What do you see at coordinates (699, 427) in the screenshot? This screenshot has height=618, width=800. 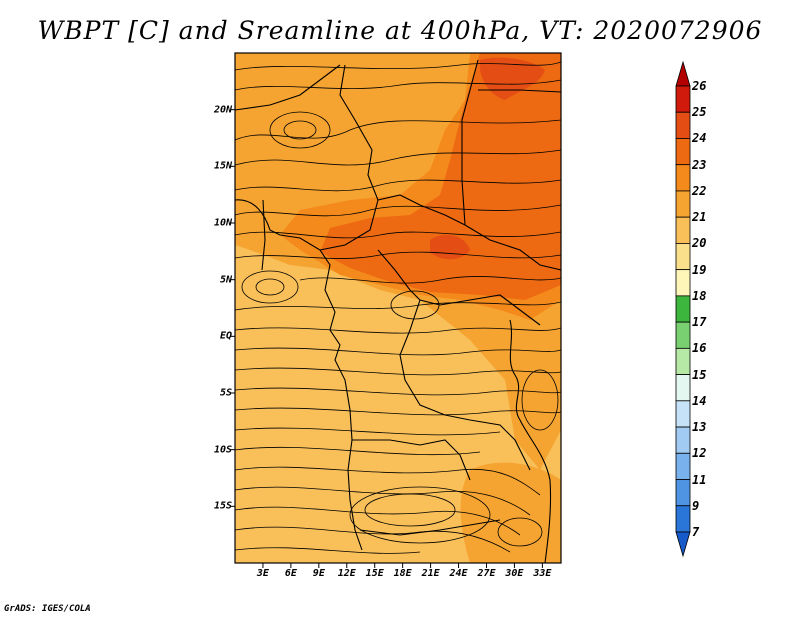 I see `colorbar-level-label: 13` at bounding box center [699, 427].